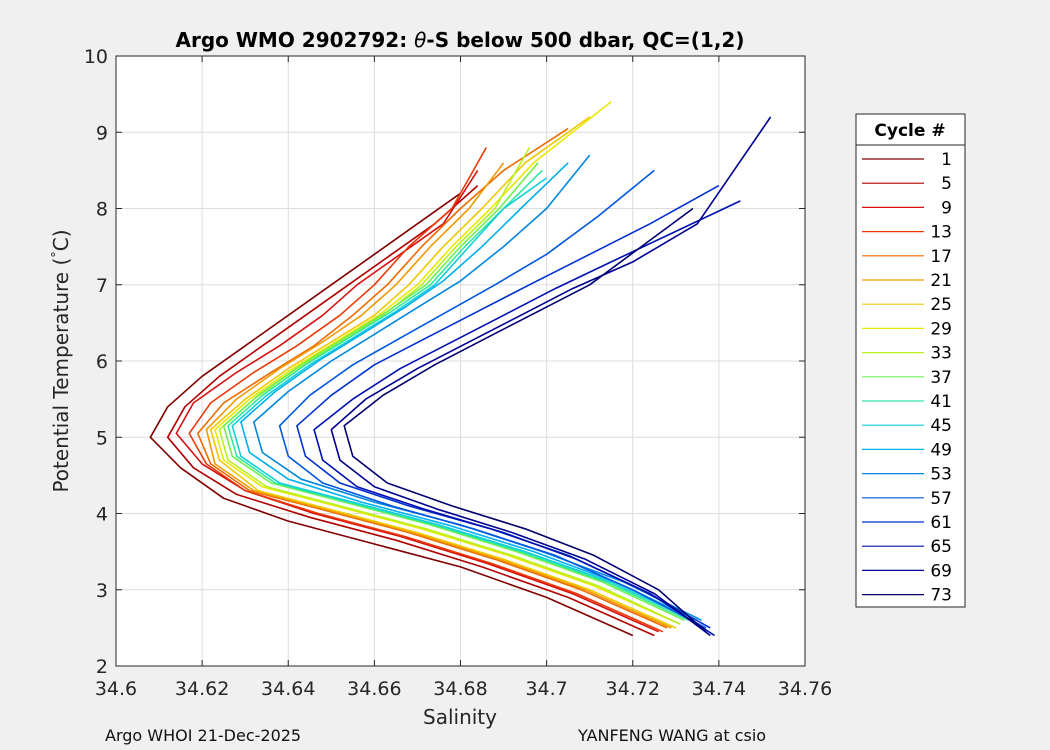 The image size is (1050, 750). I want to click on x-tick-label: 34.7, so click(546, 689).